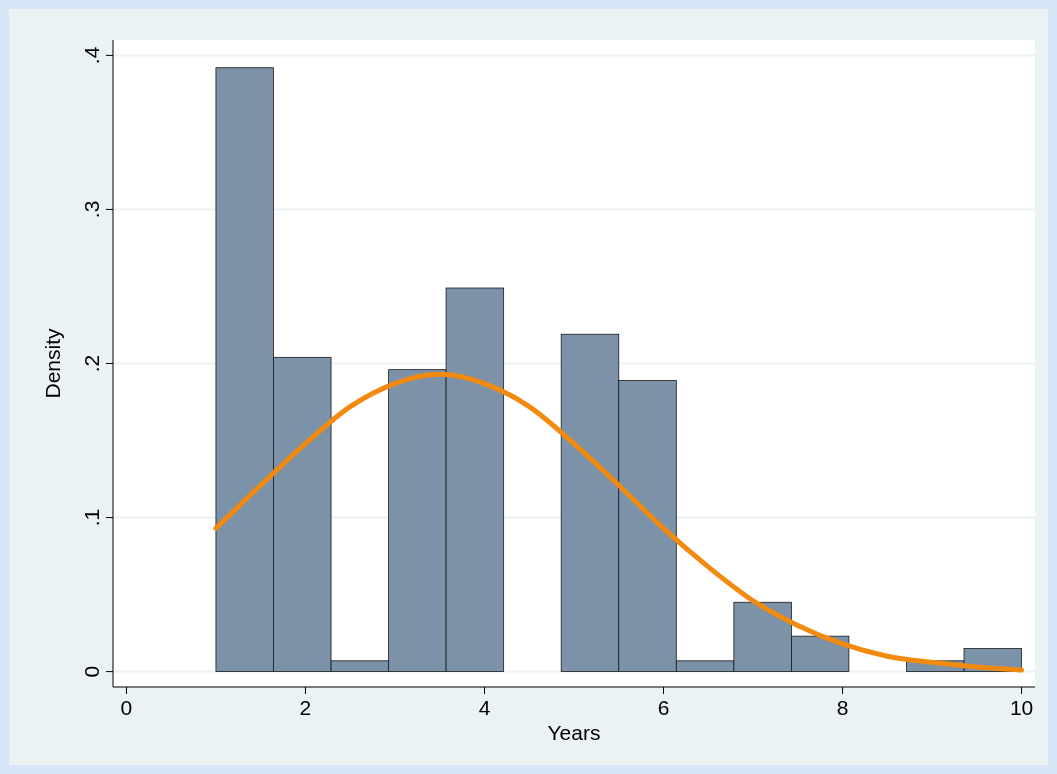 The image size is (1057, 774). I want to click on x-axis-title: Years, so click(574, 732).